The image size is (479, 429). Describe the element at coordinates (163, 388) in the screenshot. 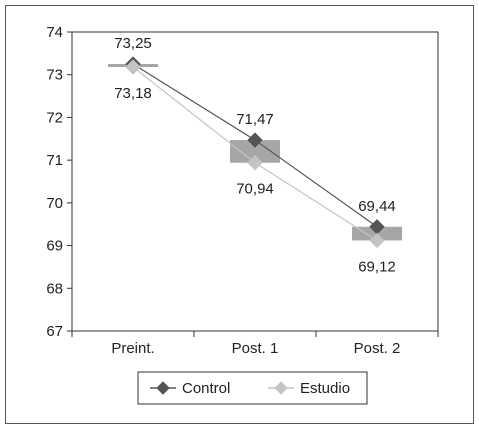

I see `legend-marker-control` at that location.